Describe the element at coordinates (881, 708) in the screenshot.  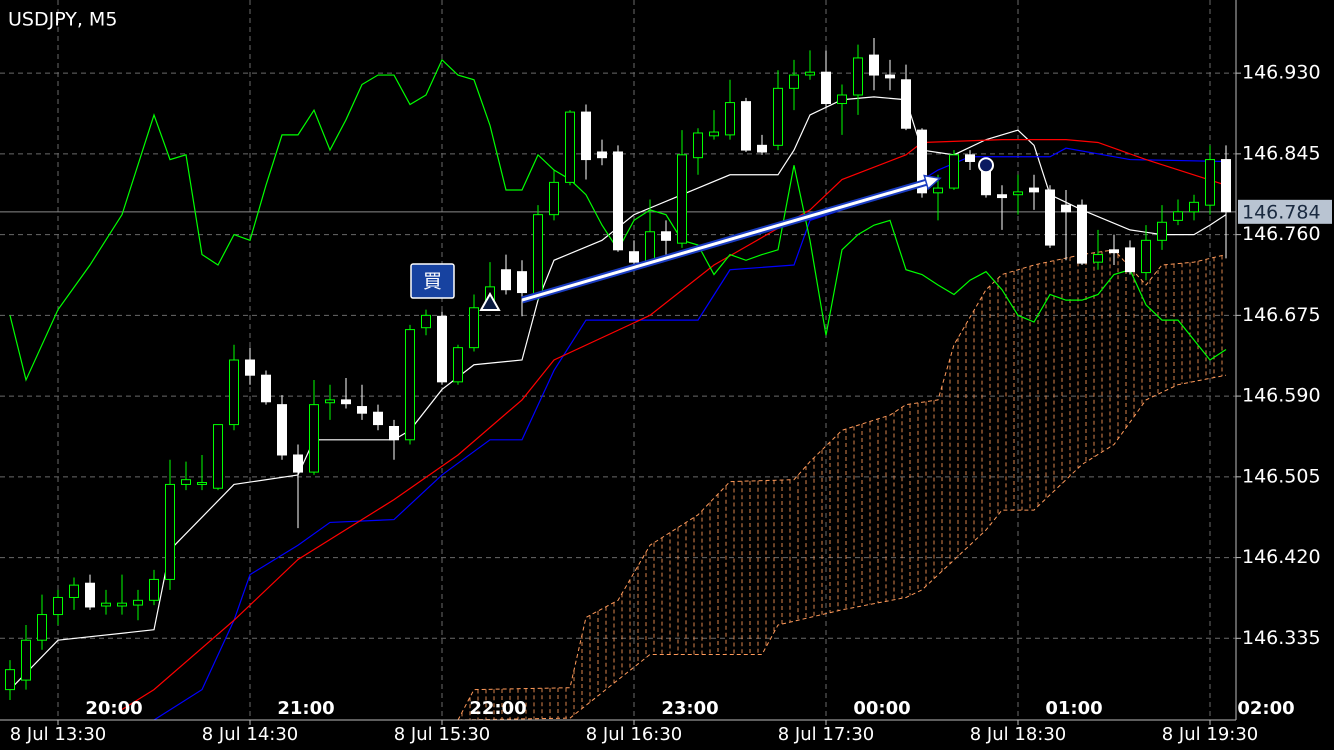
I see `x2-tick-label: 00:00` at that location.